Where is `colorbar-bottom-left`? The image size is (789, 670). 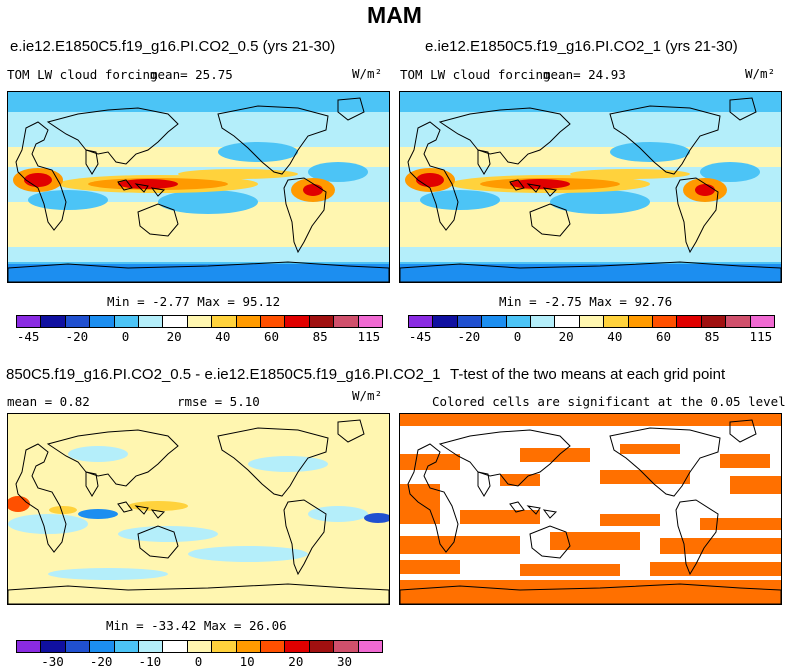
colorbar-bottom-left is located at coordinates (199, 646).